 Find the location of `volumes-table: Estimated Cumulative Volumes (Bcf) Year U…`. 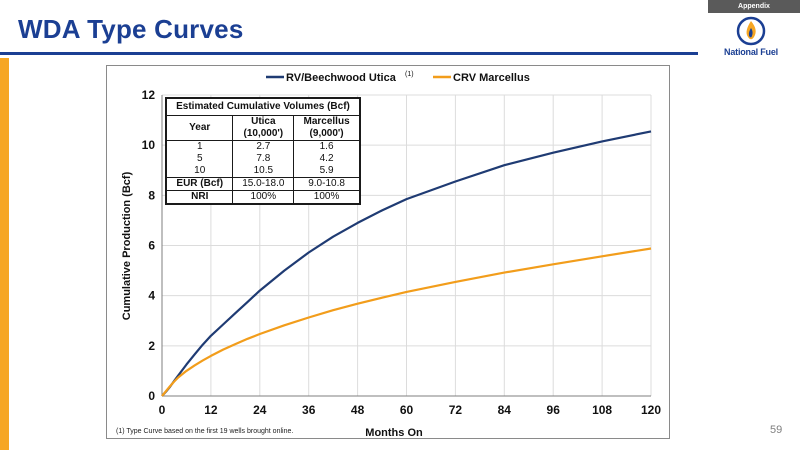

volumes-table: Estimated Cumulative Volumes (Bcf) Year U… is located at coordinates (263, 151).